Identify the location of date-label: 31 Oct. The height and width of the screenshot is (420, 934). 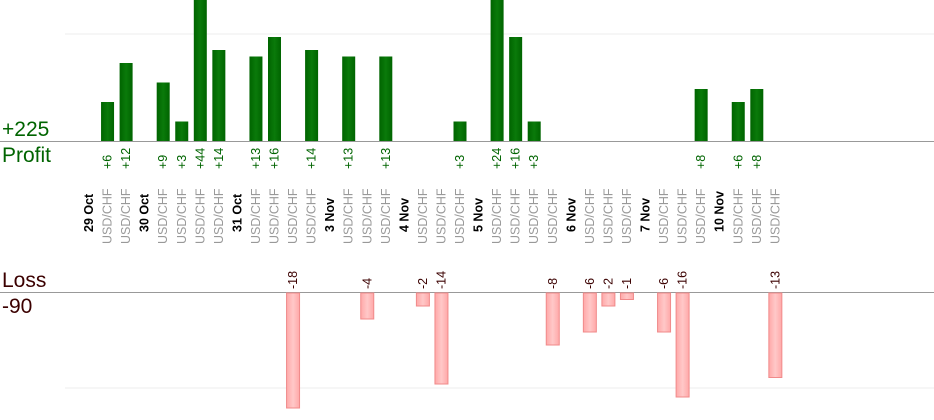
(237, 212).